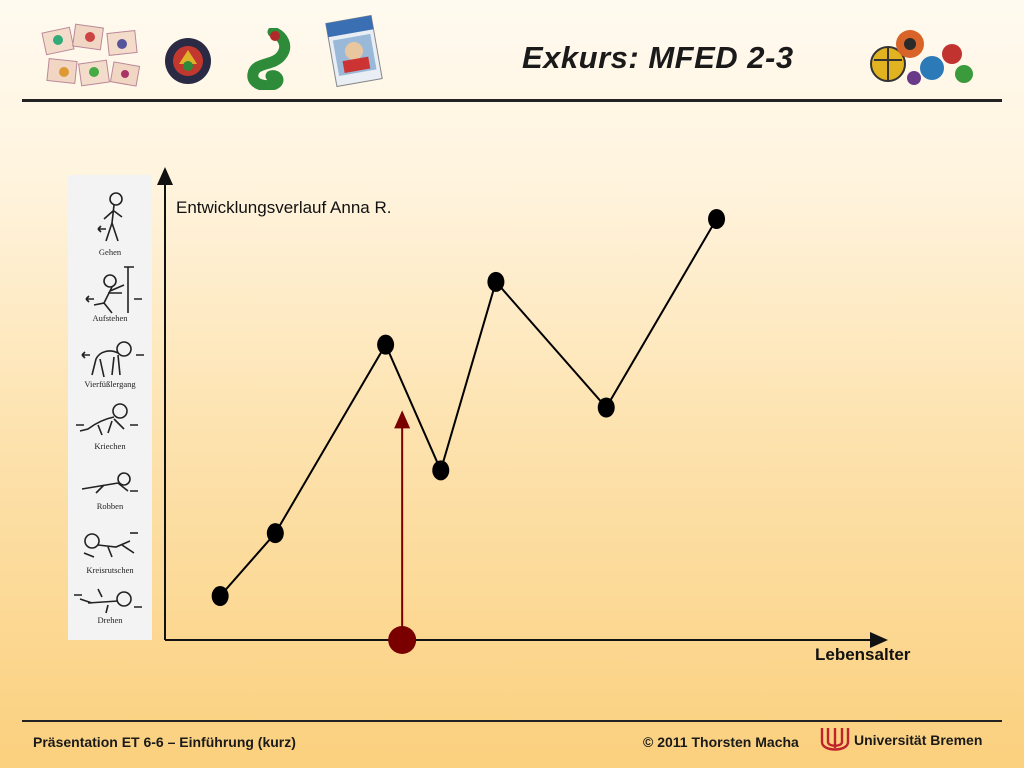 Image resolution: width=1024 pixels, height=768 pixels. What do you see at coordinates (354, 51) in the screenshot?
I see `manual-cover-image` at bounding box center [354, 51].